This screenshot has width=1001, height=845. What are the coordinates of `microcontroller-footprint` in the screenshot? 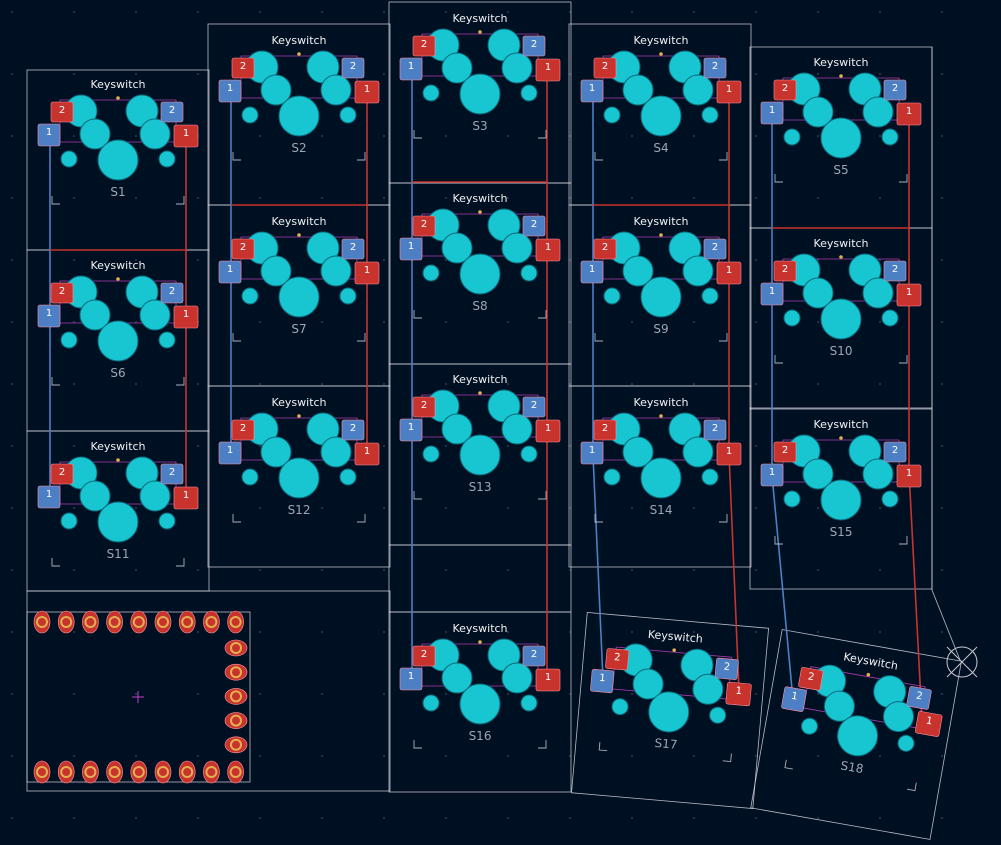 It's located at (138, 697).